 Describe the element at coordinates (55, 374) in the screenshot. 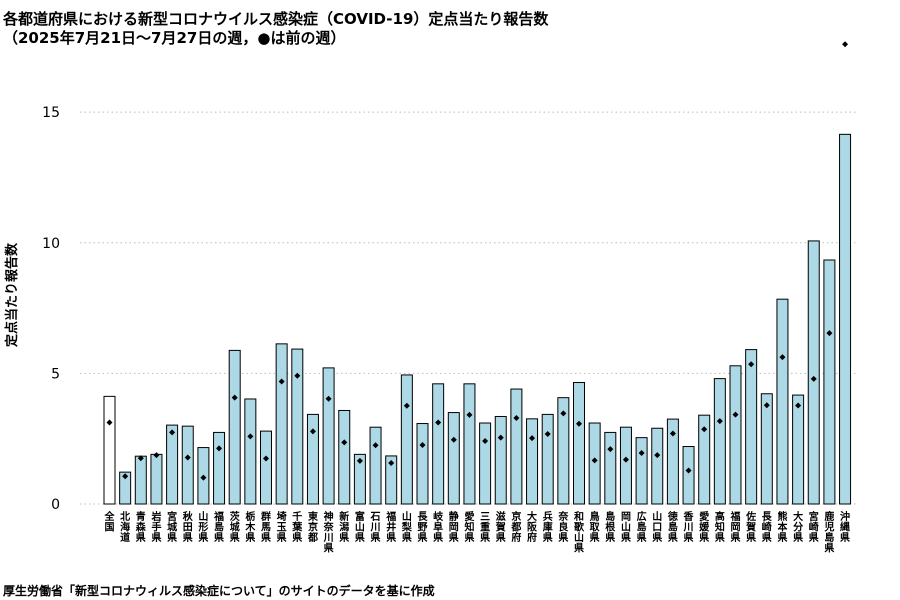

I see `y-tick-label: 5` at that location.